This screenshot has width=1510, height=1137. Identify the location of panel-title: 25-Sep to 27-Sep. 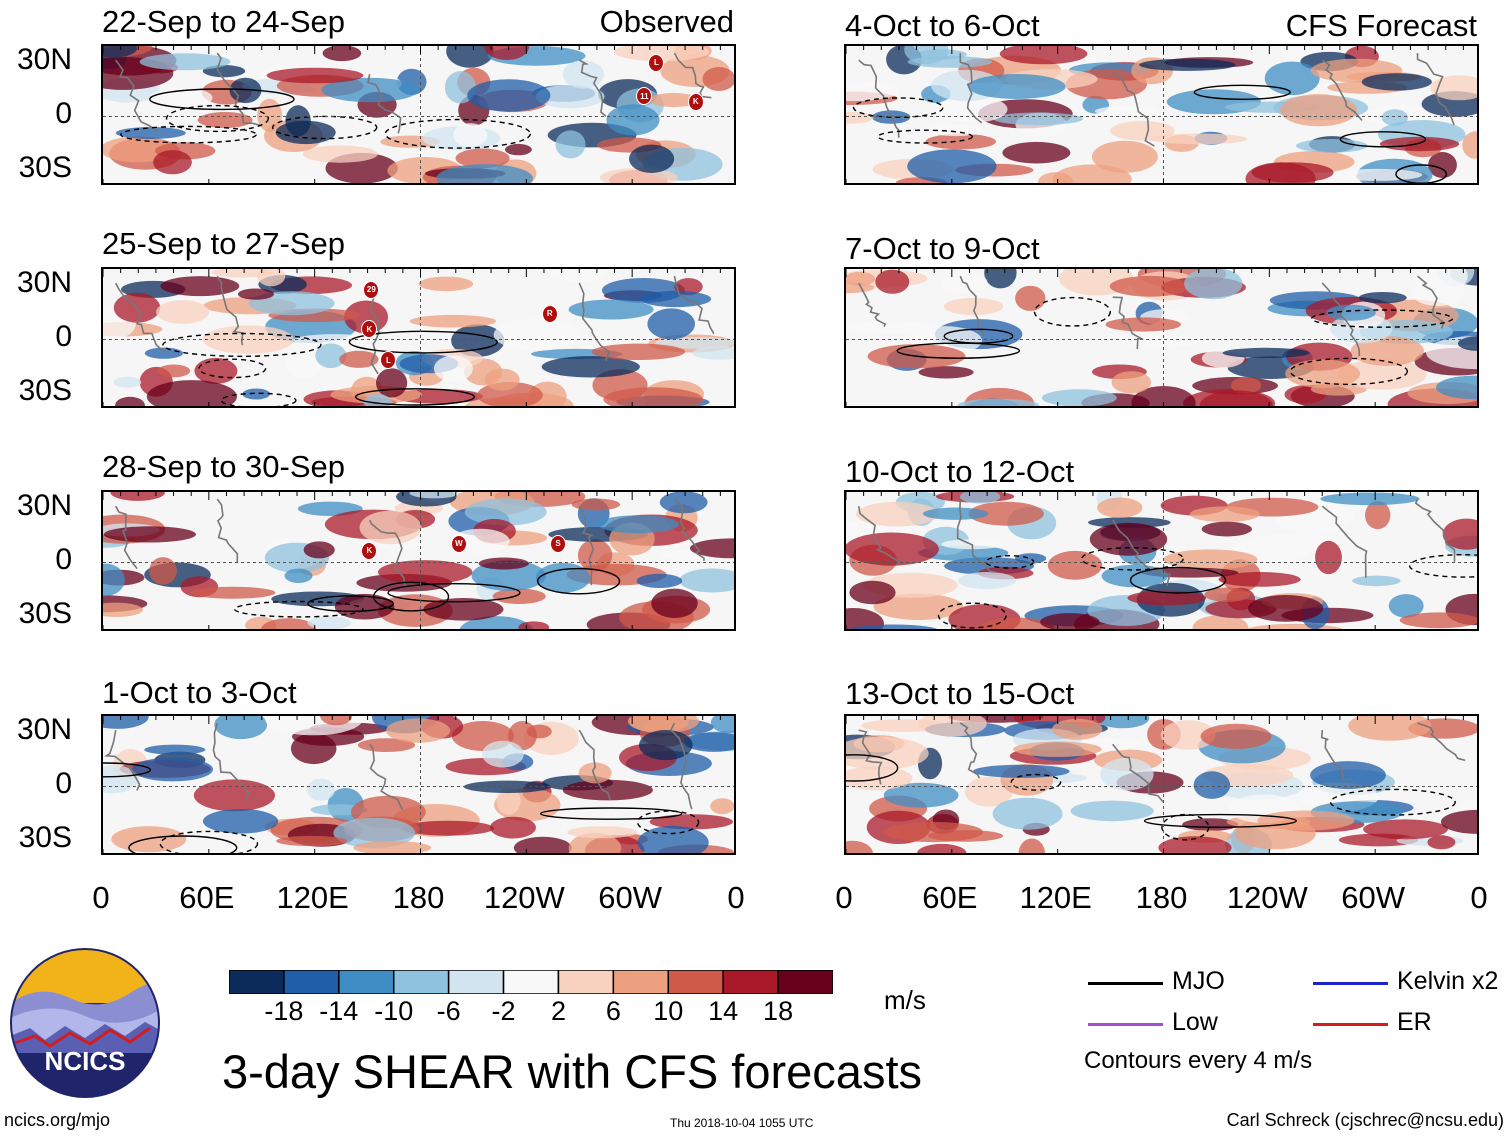
(224, 243).